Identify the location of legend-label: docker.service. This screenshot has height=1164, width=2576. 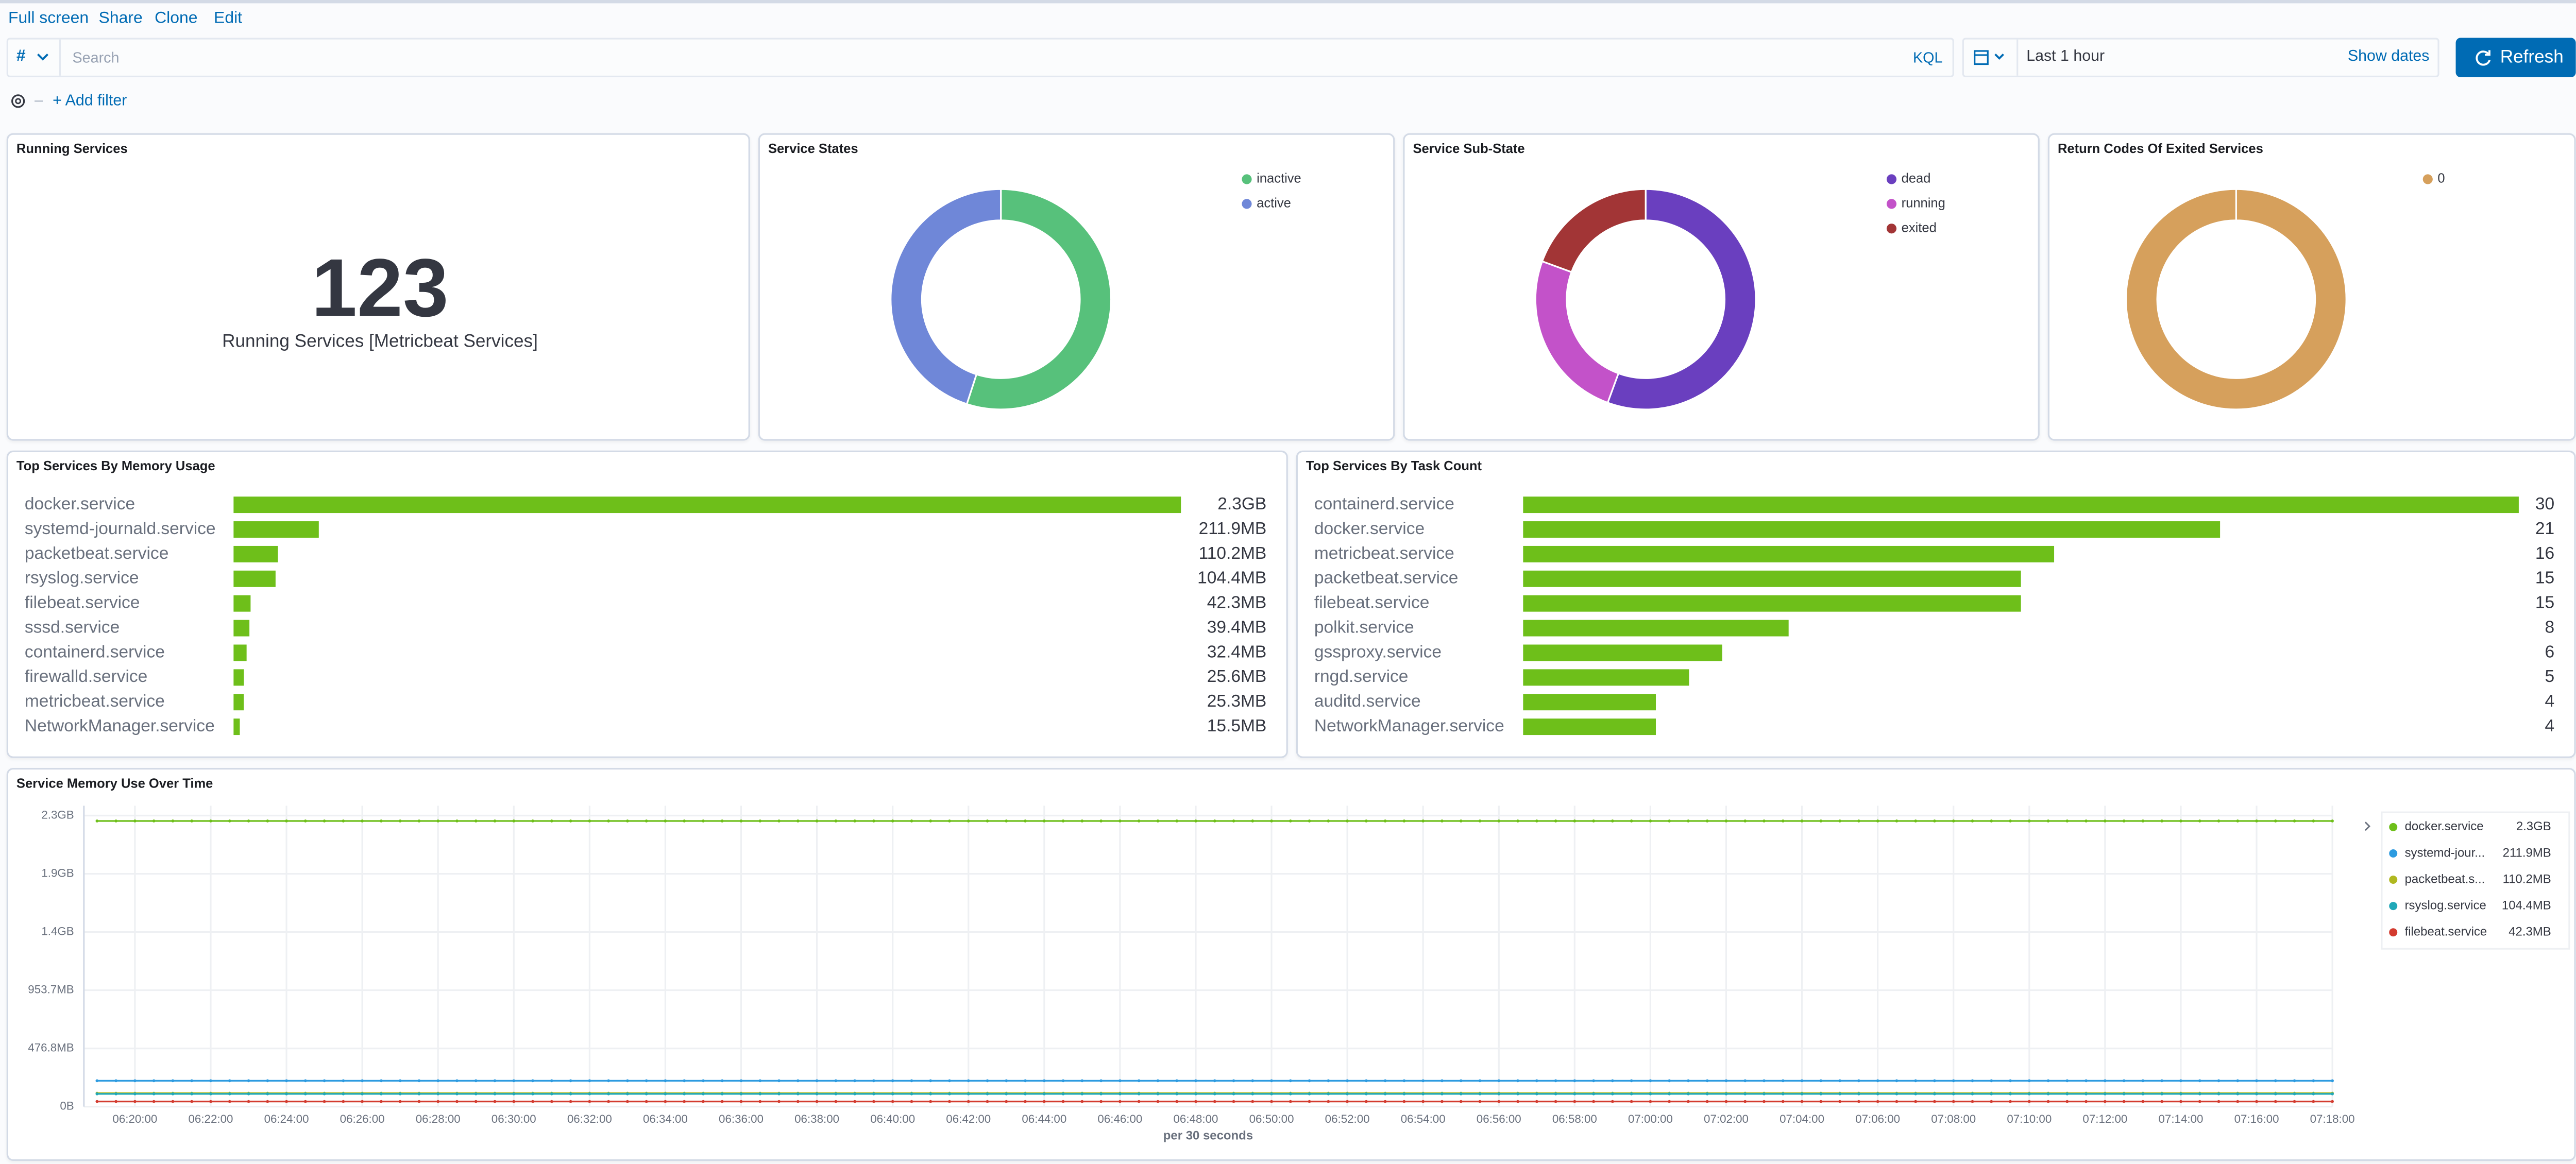
(2444, 826).